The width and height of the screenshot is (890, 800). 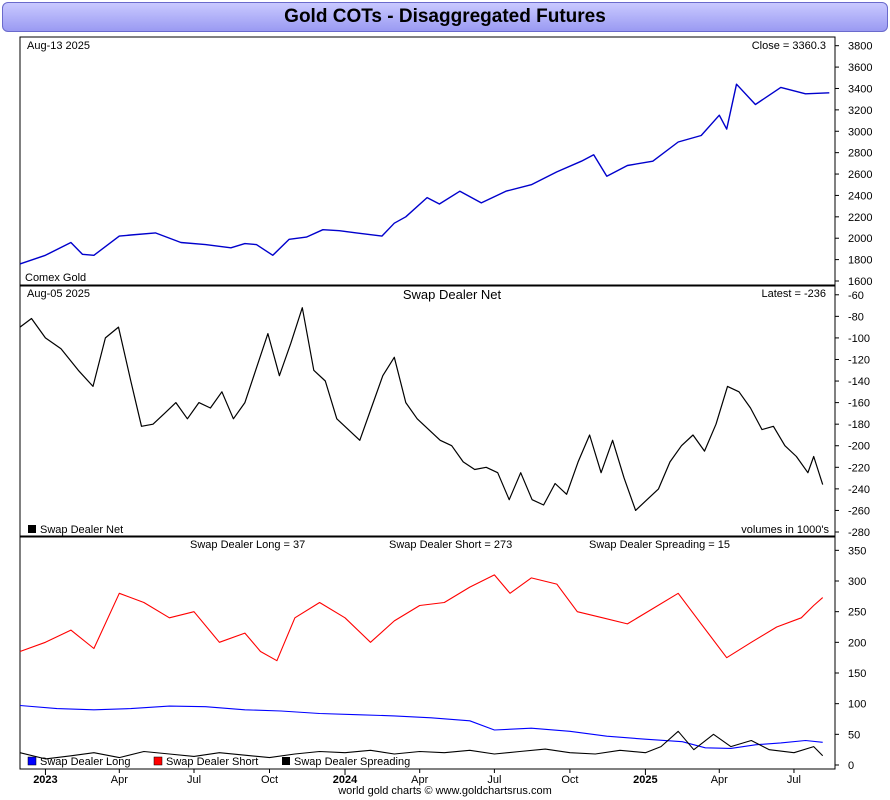 I want to click on price-tick-label: 2000, so click(x=860, y=239).